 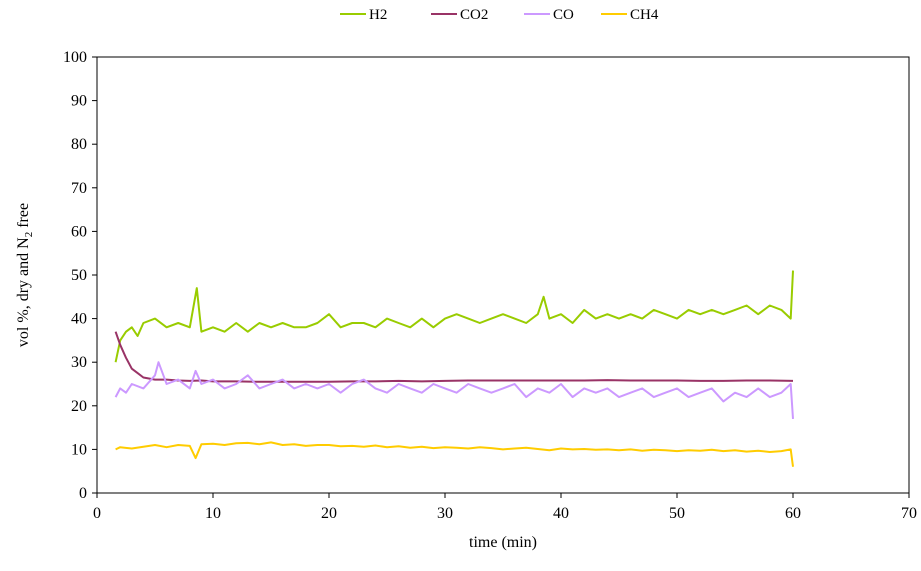 I want to click on x-tick-label: 60, so click(x=793, y=513).